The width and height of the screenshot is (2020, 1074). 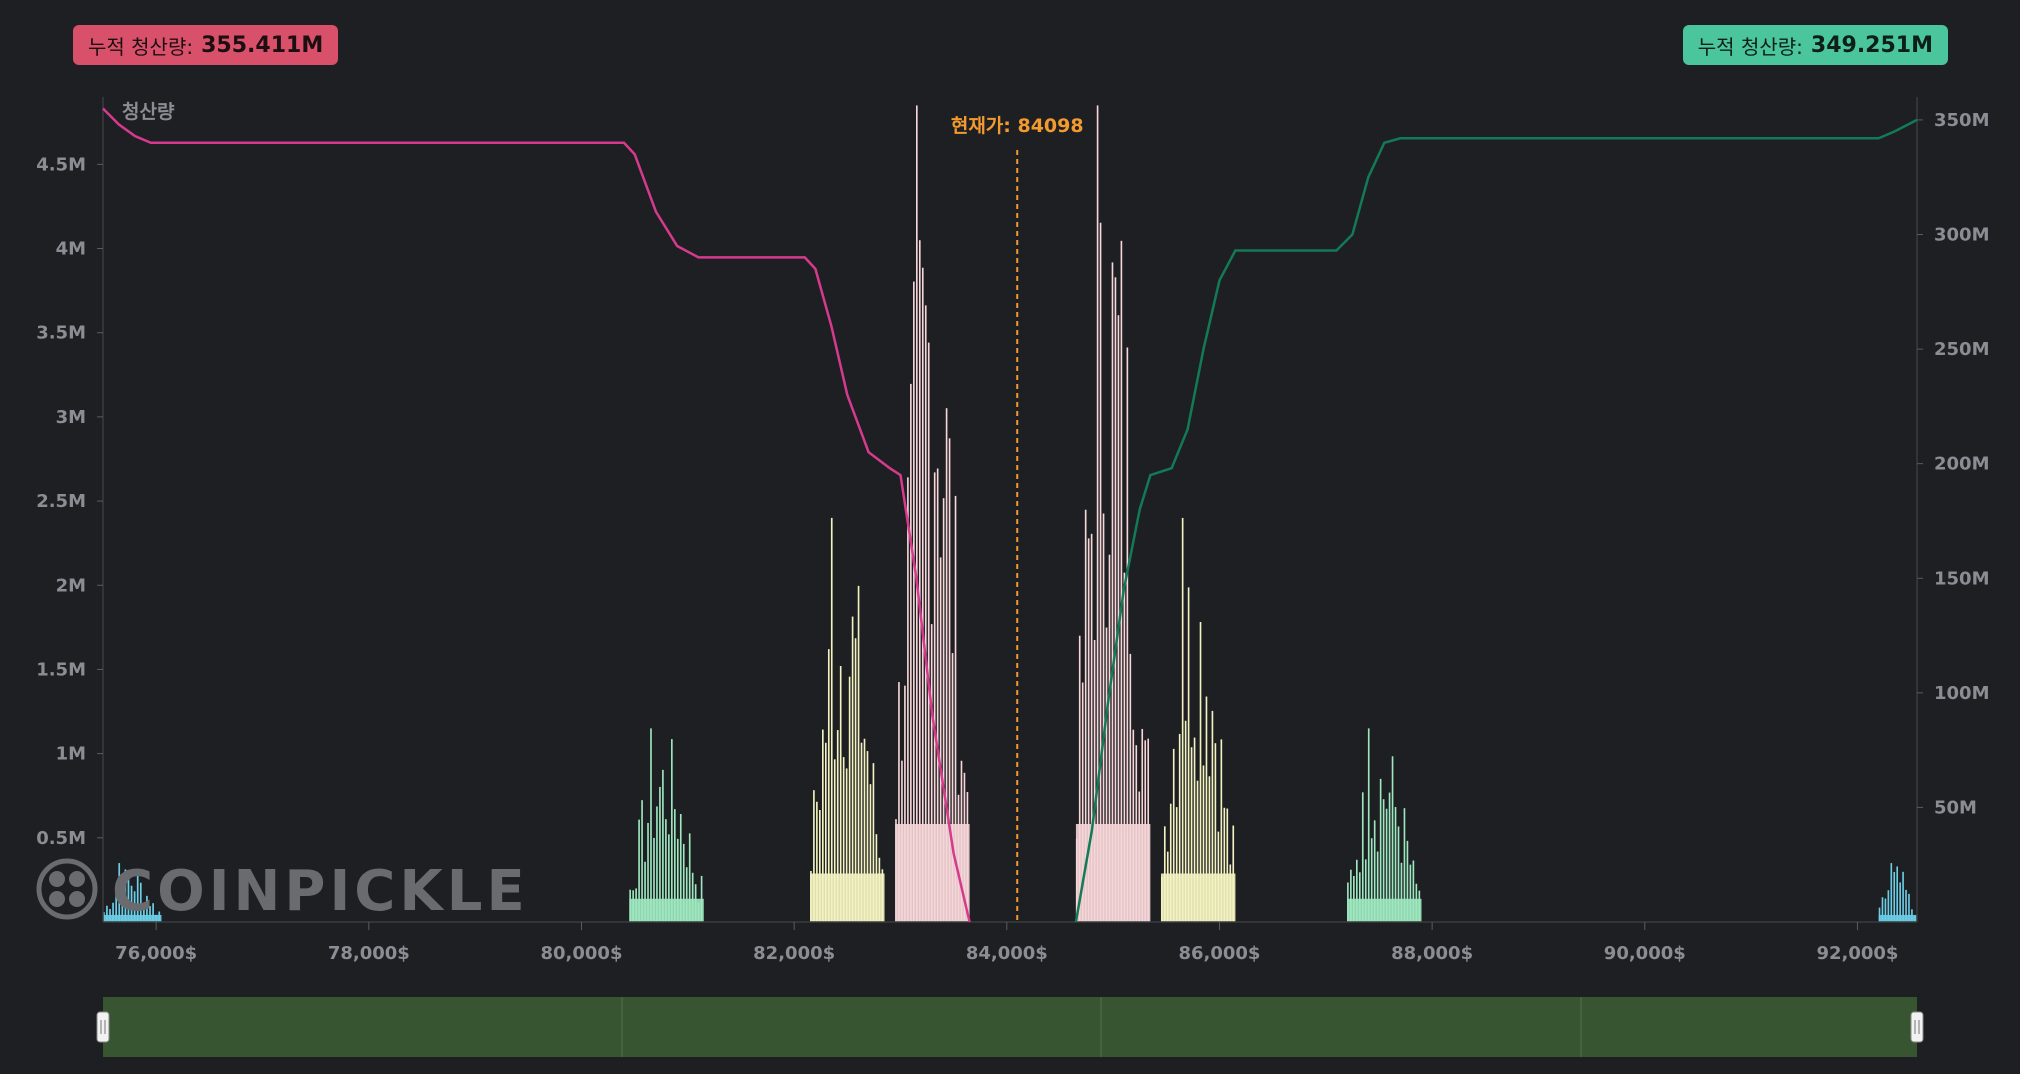 What do you see at coordinates (61, 501) in the screenshot?
I see `left-axis-tick-label: 2.5M` at bounding box center [61, 501].